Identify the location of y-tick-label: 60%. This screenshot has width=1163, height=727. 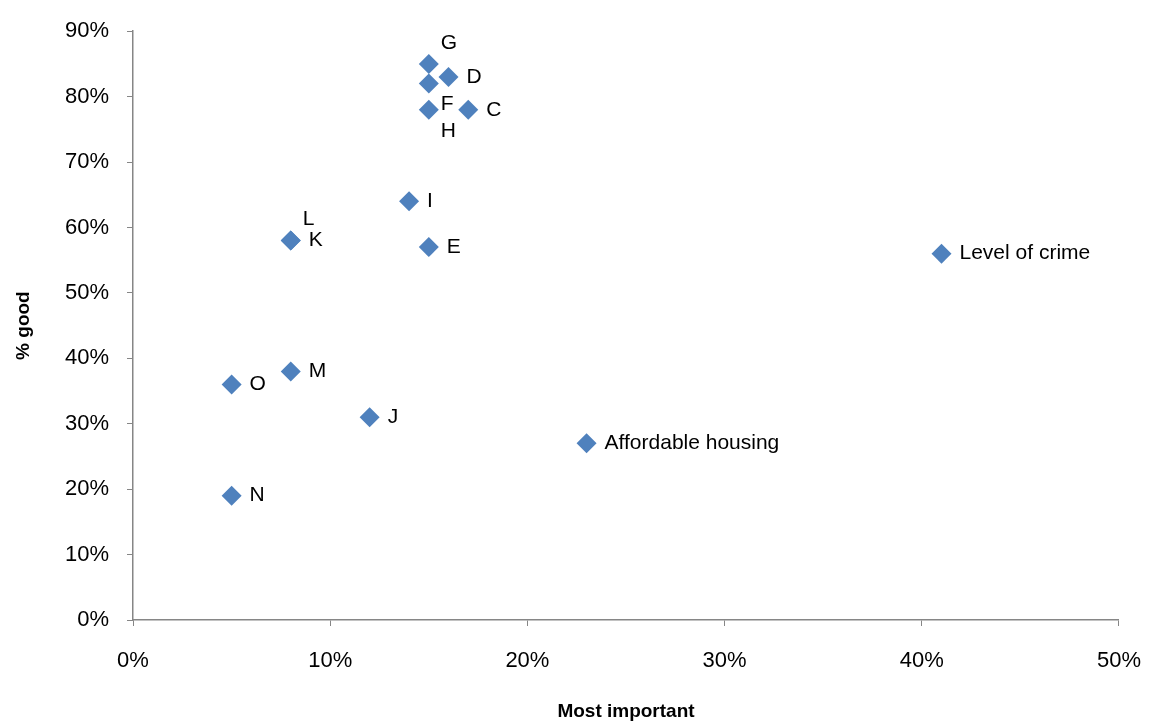
(86, 226).